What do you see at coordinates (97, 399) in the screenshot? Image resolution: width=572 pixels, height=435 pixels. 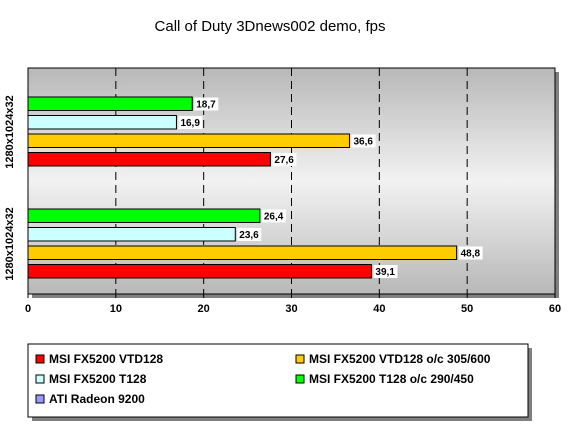 I see `legend-label: ATI Radeon 9200` at bounding box center [97, 399].